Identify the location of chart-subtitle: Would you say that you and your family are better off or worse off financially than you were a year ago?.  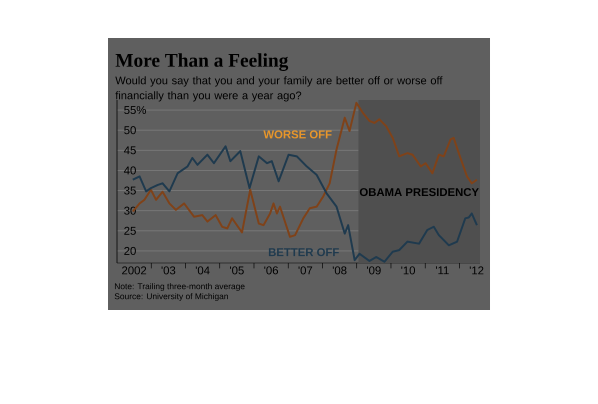
(278, 89).